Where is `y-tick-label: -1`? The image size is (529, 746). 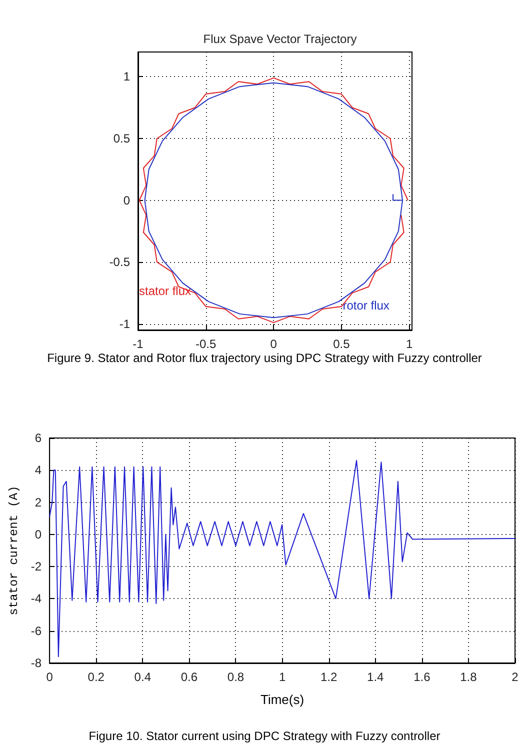 y-tick-label: -1 is located at coordinates (124, 323).